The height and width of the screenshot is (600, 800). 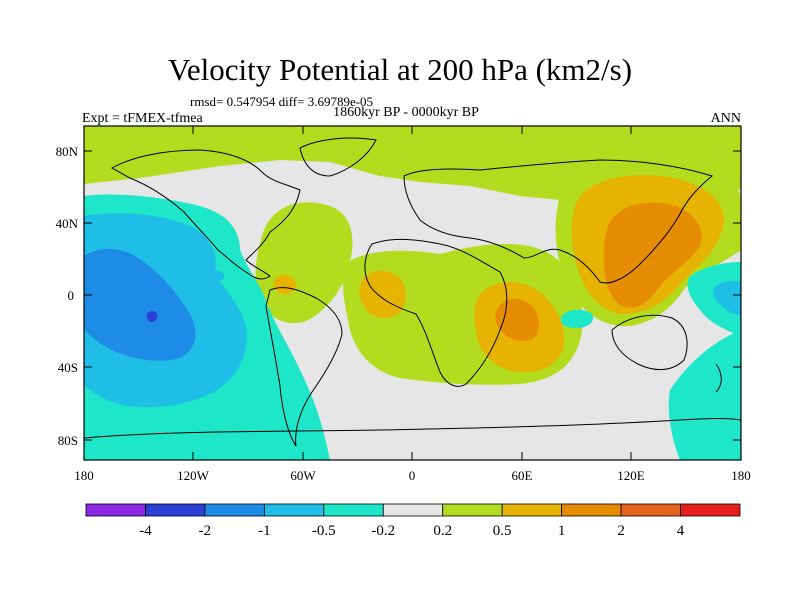 I want to click on colorbar-label: 4, so click(x=681, y=531).